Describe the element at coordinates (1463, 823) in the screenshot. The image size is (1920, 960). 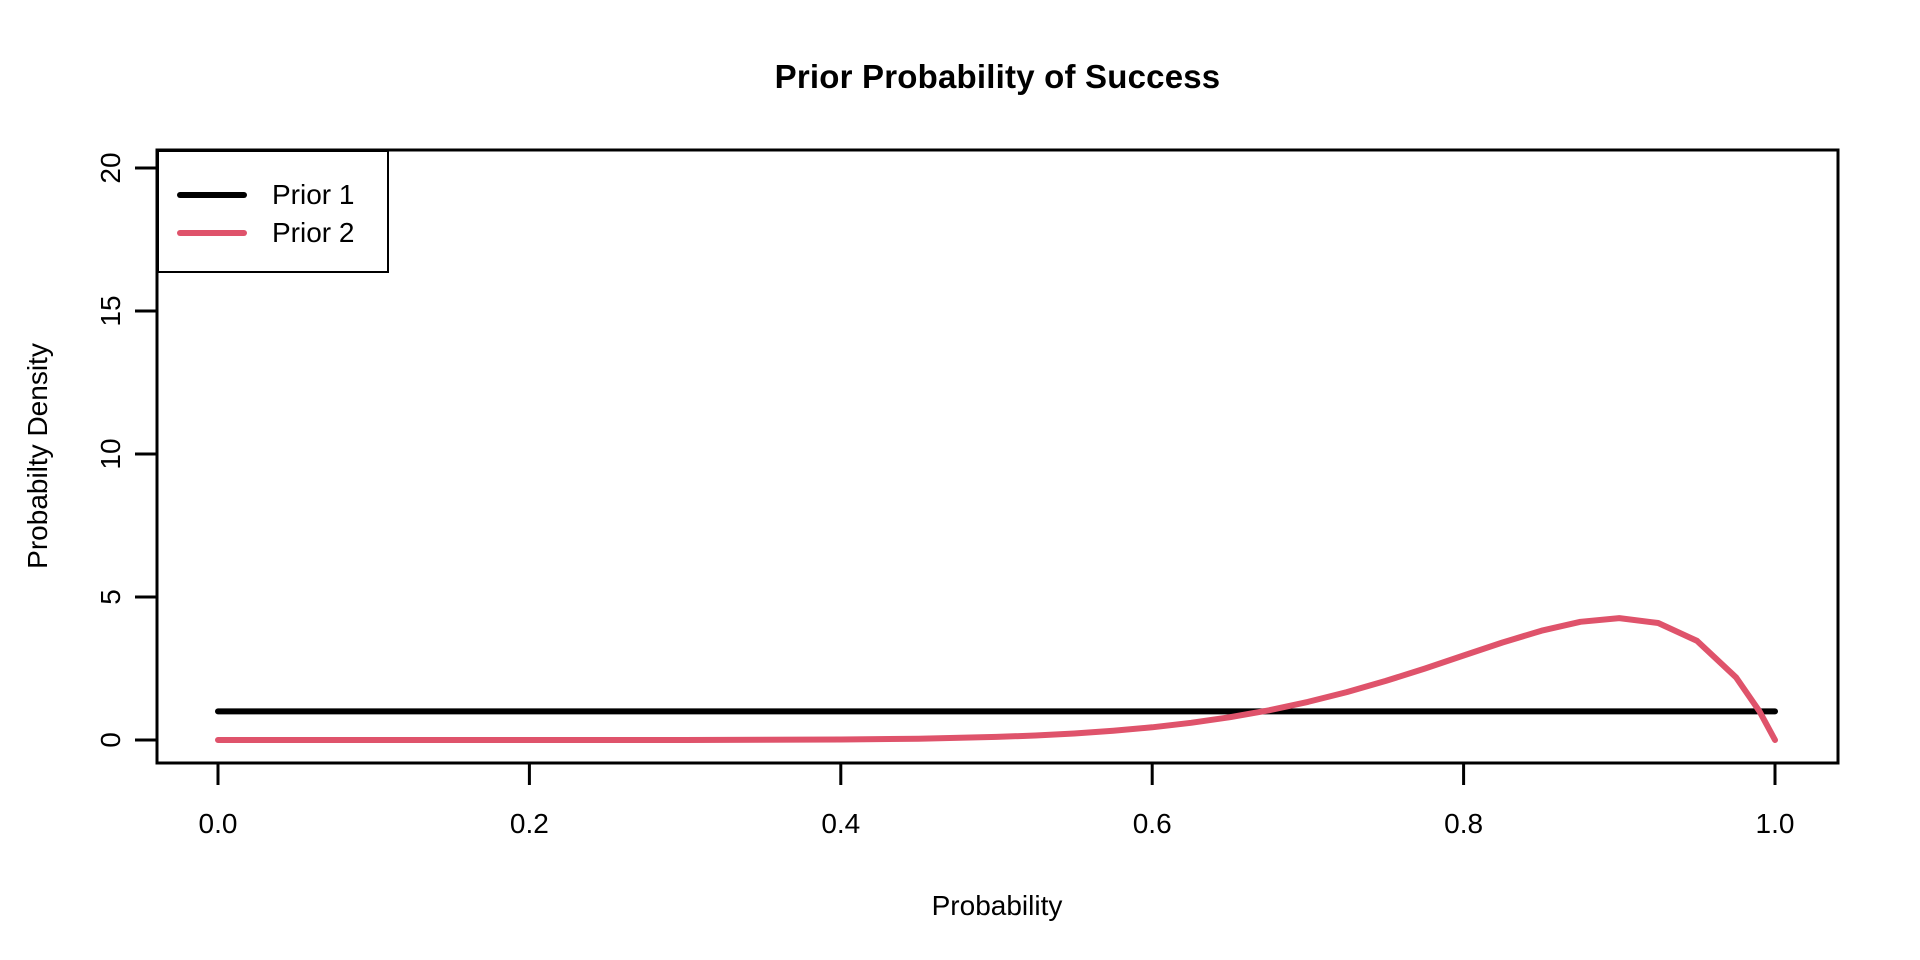
I see `x-tick-label: 0.8` at that location.